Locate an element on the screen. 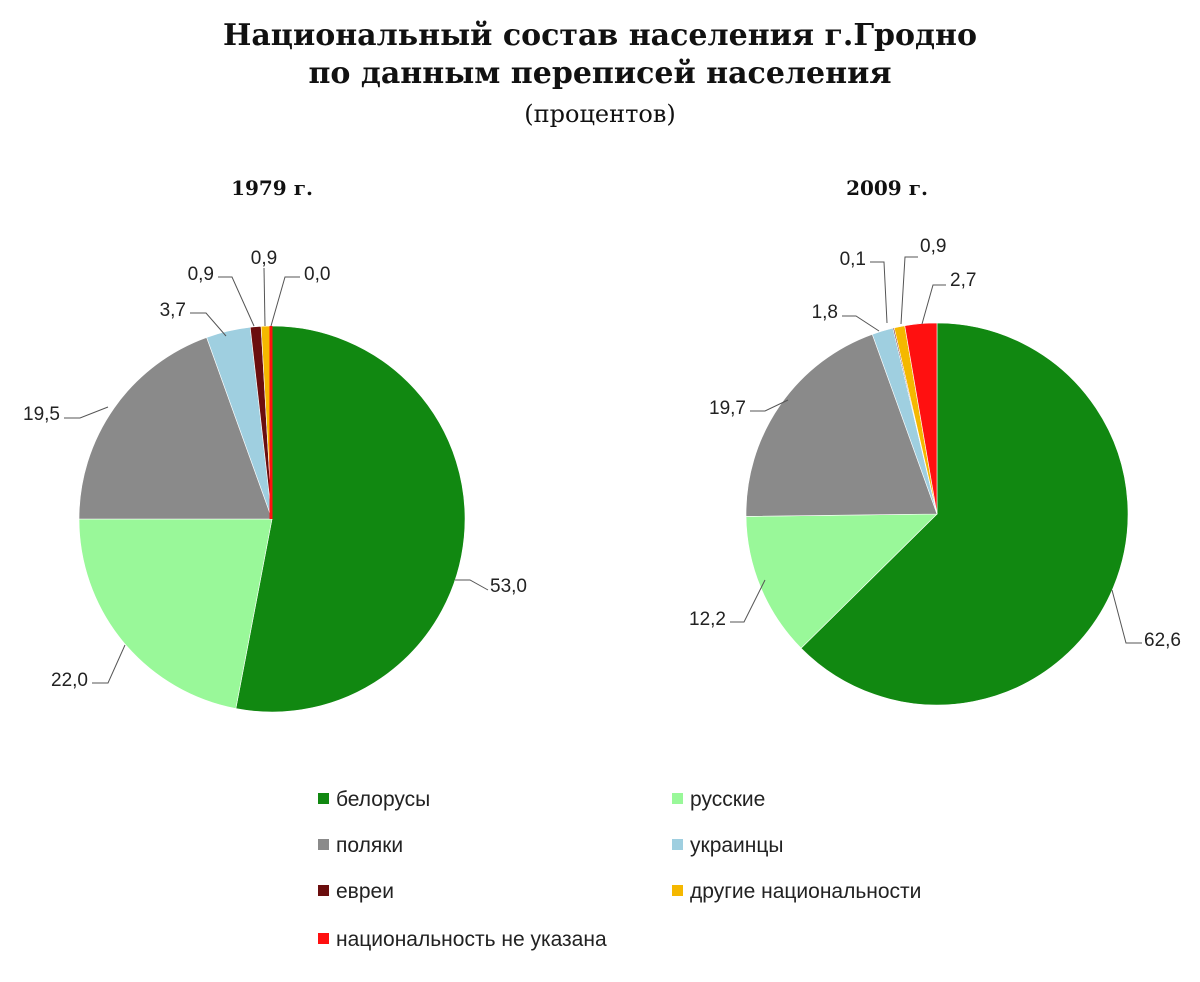 Image resolution: width=1200 pixels, height=982 pixels. legend-label: поляки is located at coordinates (370, 845).